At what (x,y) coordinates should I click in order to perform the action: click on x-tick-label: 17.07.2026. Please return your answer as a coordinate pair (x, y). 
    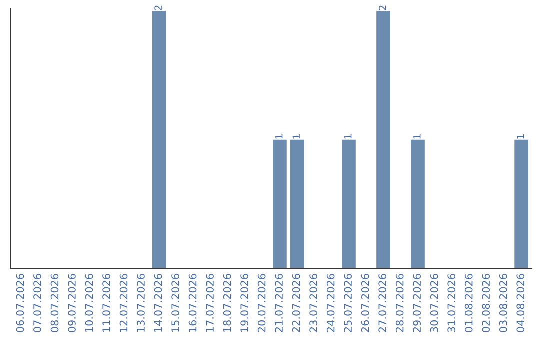
    Looking at the image, I should click on (210, 303).